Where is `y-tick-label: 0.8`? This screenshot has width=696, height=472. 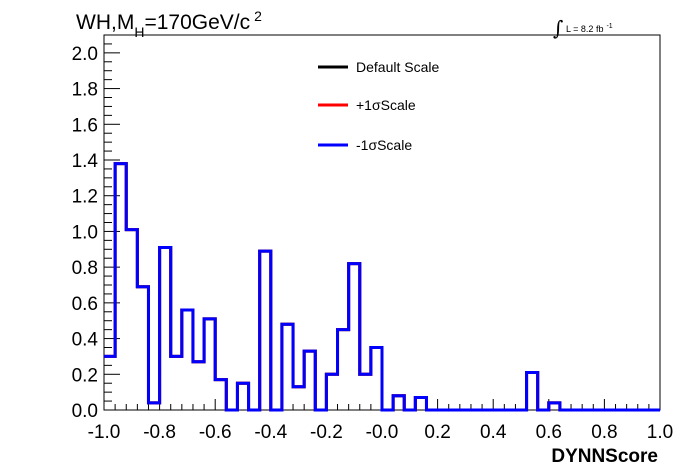 y-tick-label: 0.8 is located at coordinates (85, 268).